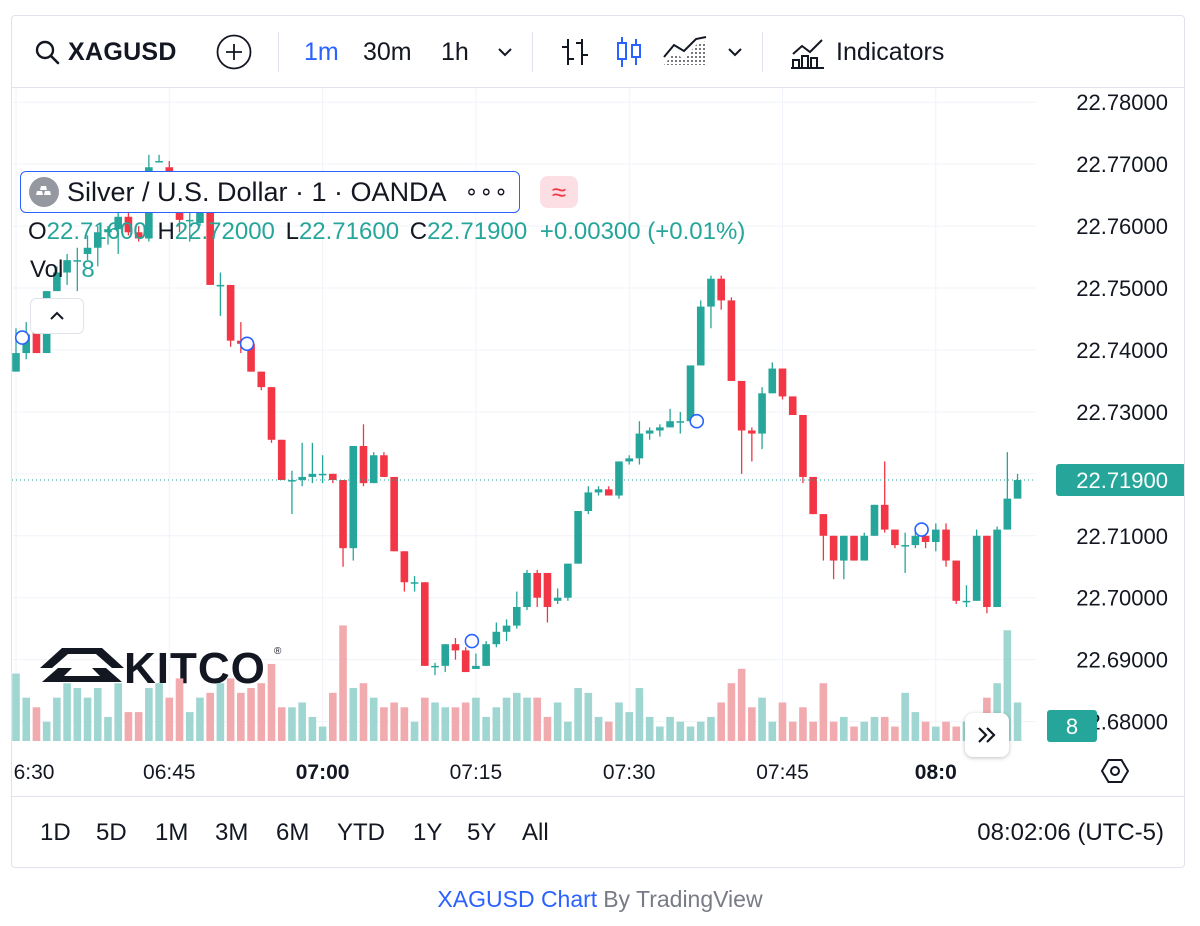 This screenshot has height=926, width=1200. I want to click on candles-icon, so click(629, 52).